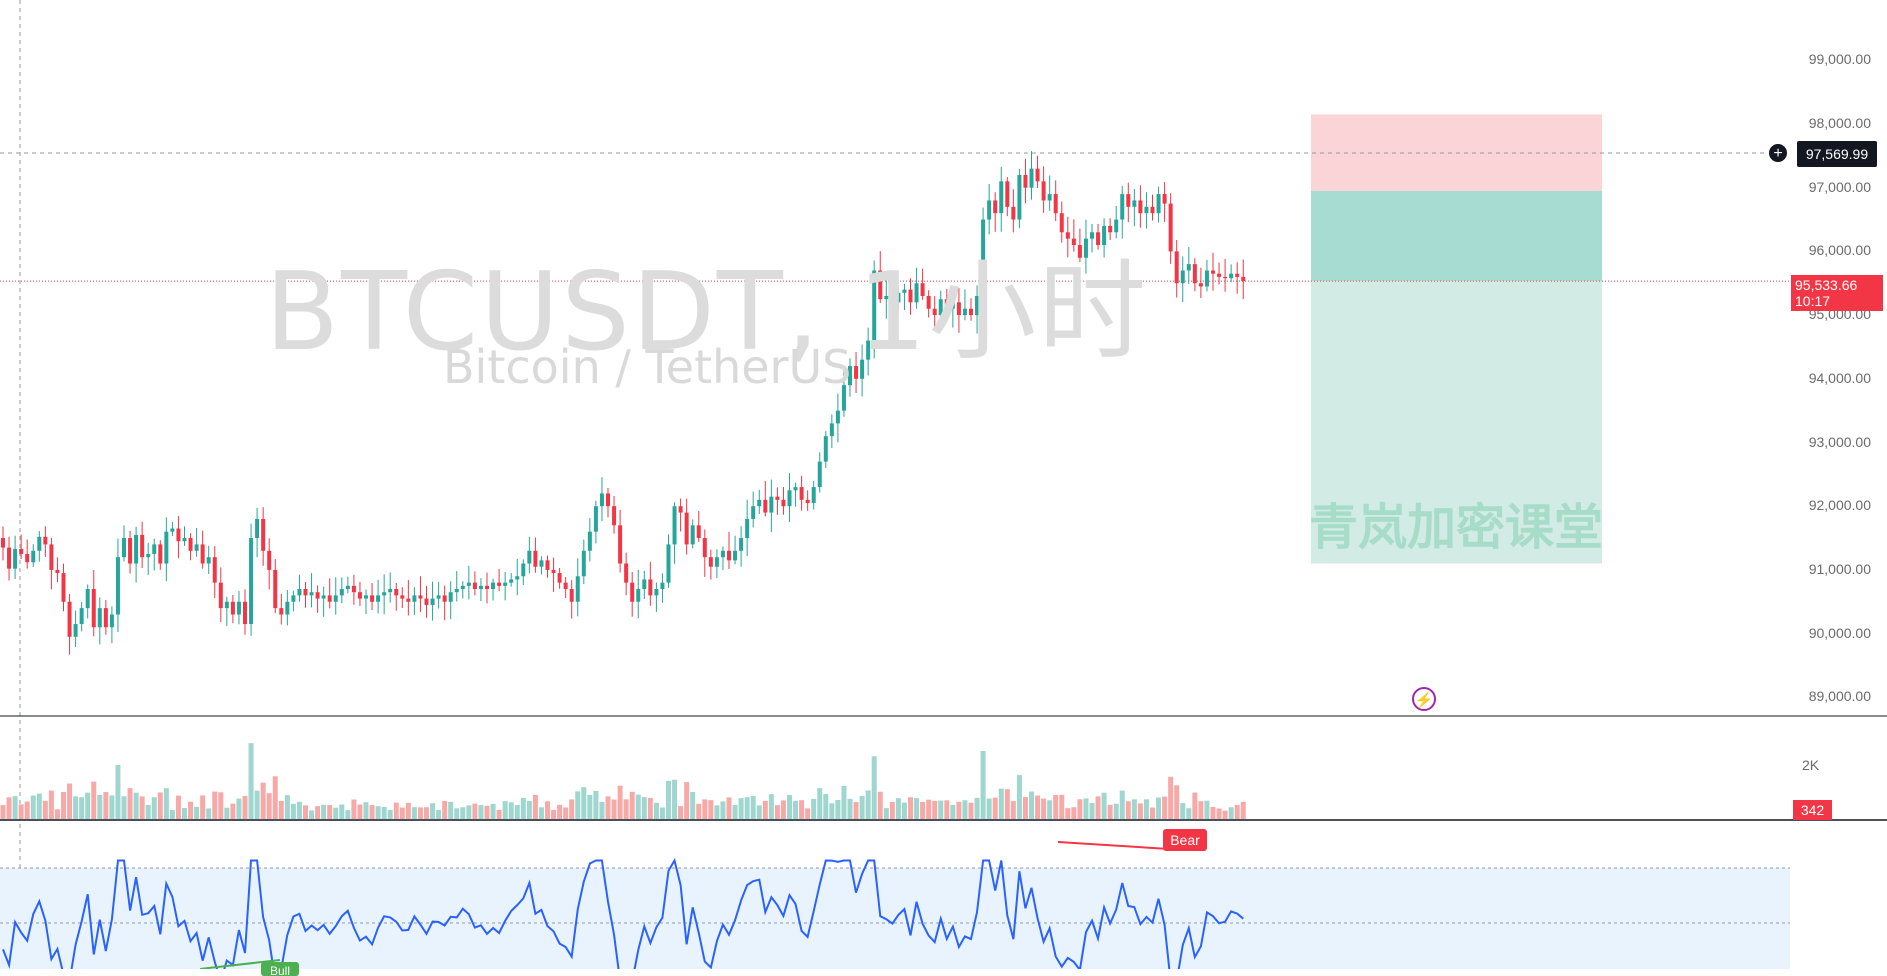 The height and width of the screenshot is (976, 1887). I want to click on last-price-value: 95,533.66, so click(1826, 285).